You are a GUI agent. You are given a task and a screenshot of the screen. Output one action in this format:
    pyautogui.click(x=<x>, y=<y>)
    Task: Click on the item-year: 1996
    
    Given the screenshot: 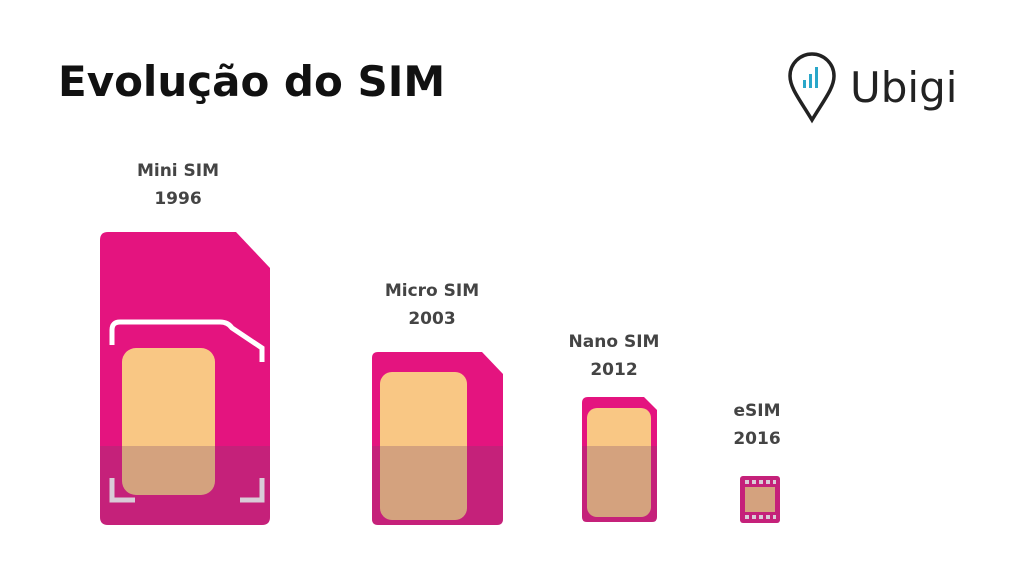 What is the action you would take?
    pyautogui.click(x=177, y=199)
    